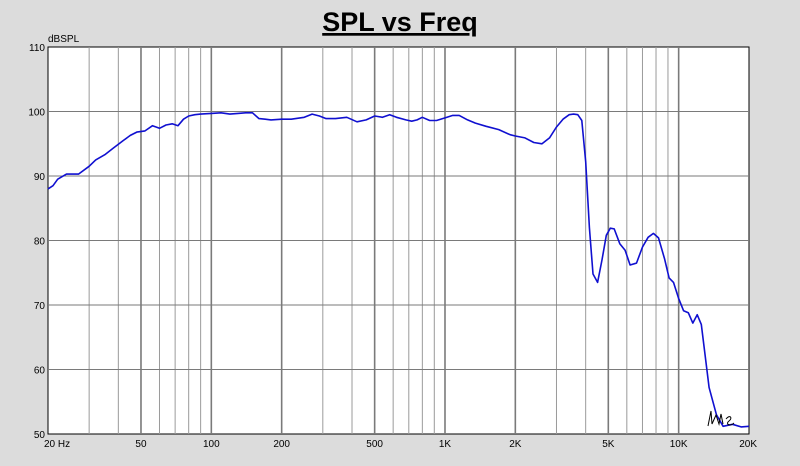 This screenshot has height=466, width=800. I want to click on chart-title: SPL vs Freq, so click(400, 22).